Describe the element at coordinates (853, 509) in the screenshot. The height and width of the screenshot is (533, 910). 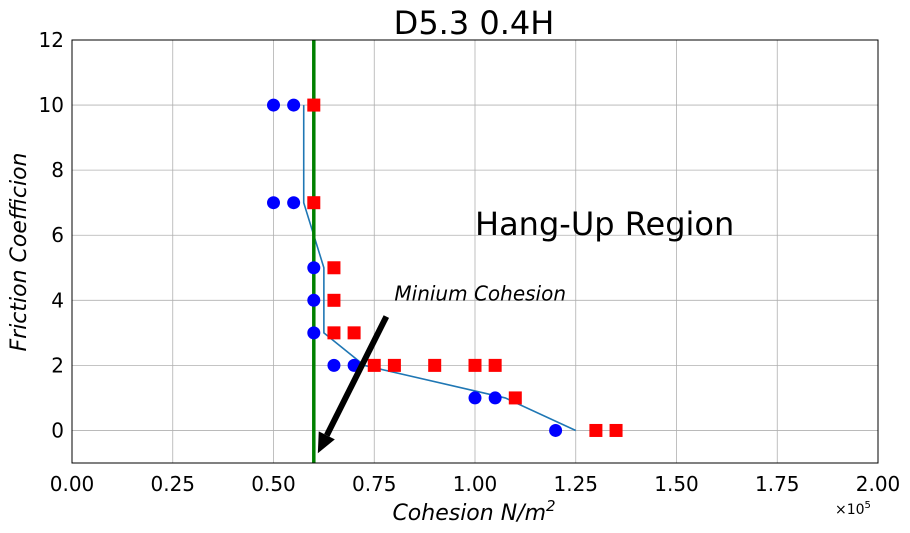
I see `x-offset-label: ×10⁵` at that location.